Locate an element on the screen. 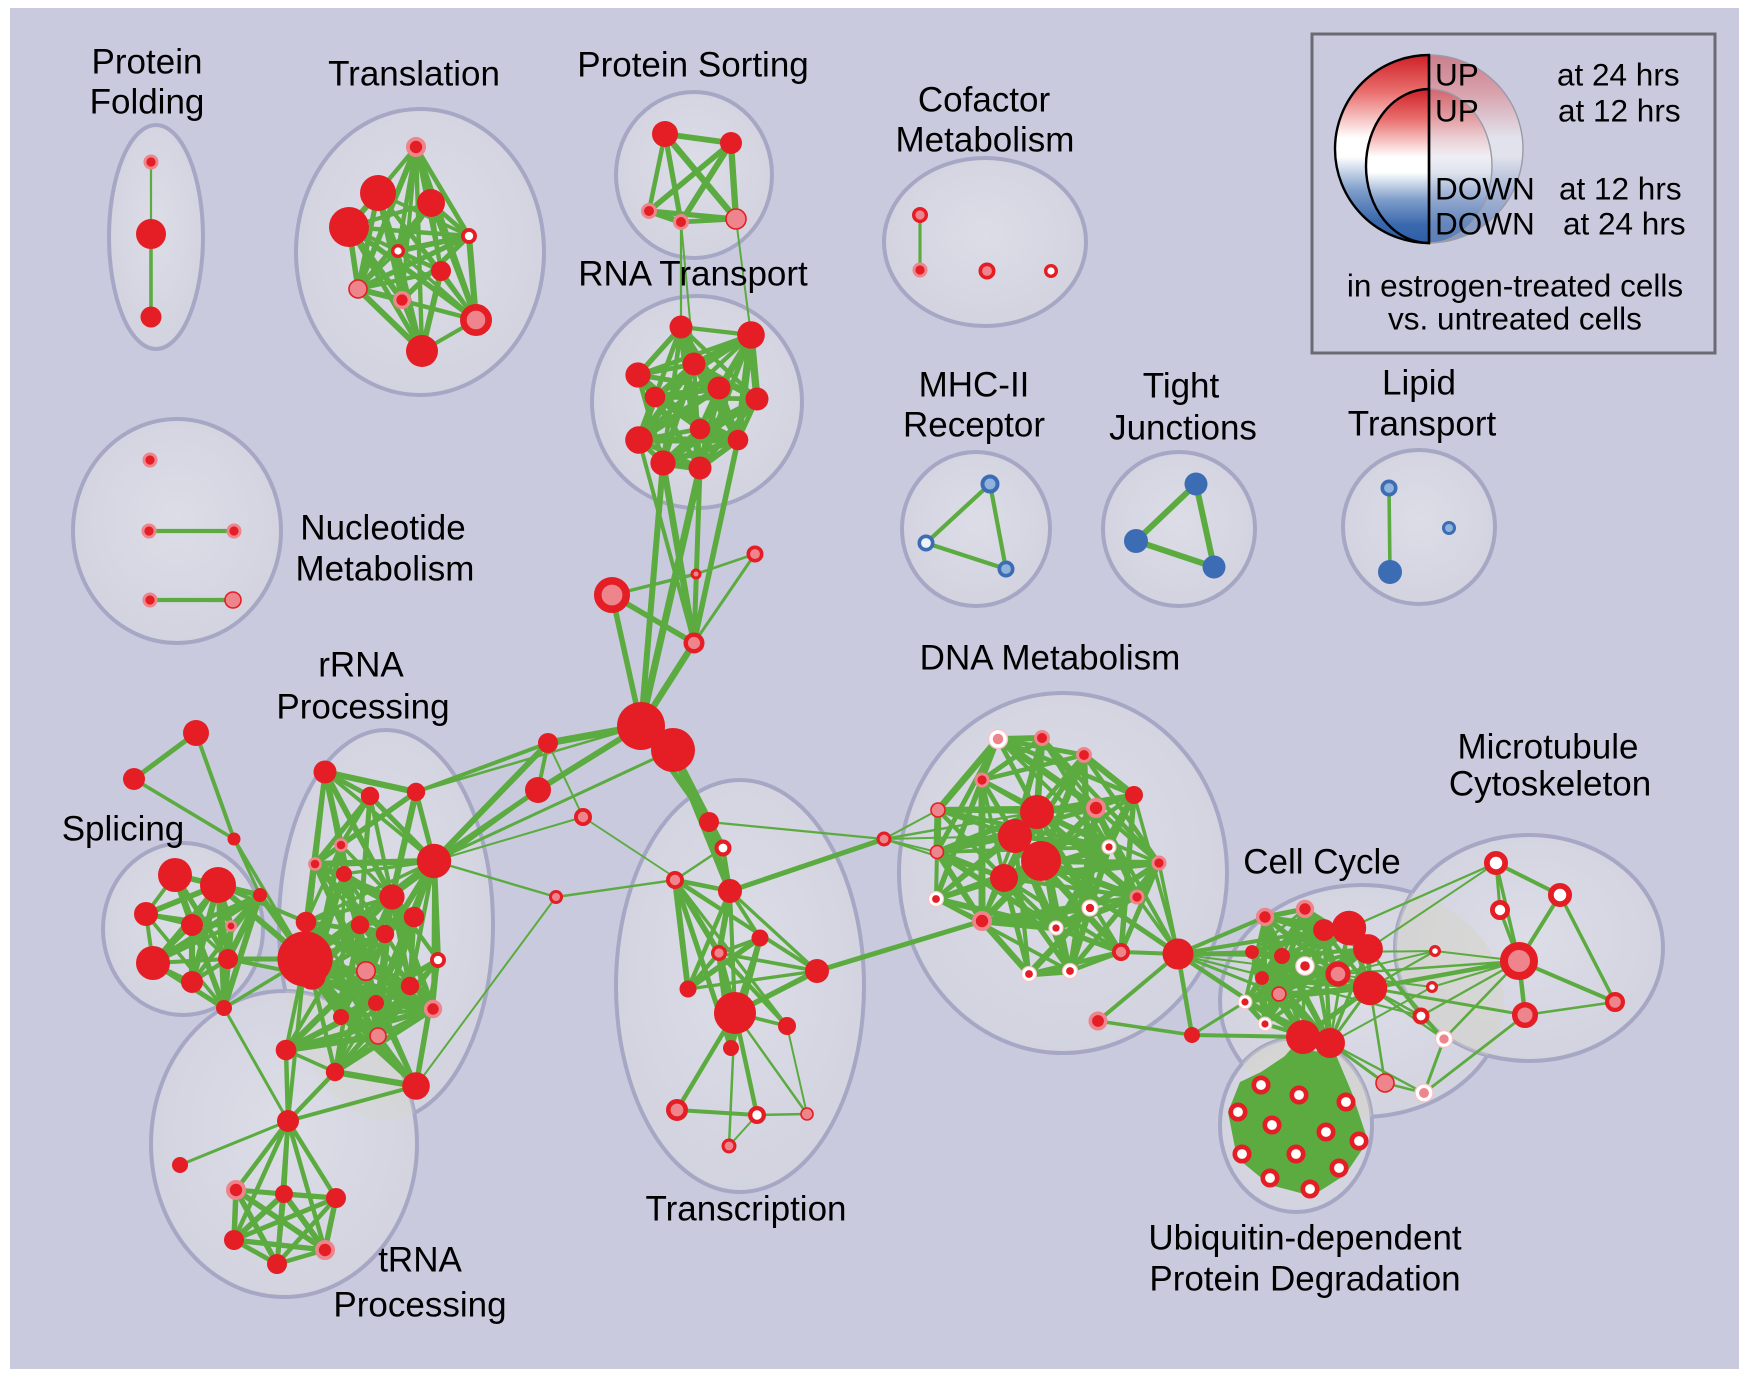 The width and height of the screenshot is (1750, 1381). svg-text: Transport is located at coordinates (1422, 423).